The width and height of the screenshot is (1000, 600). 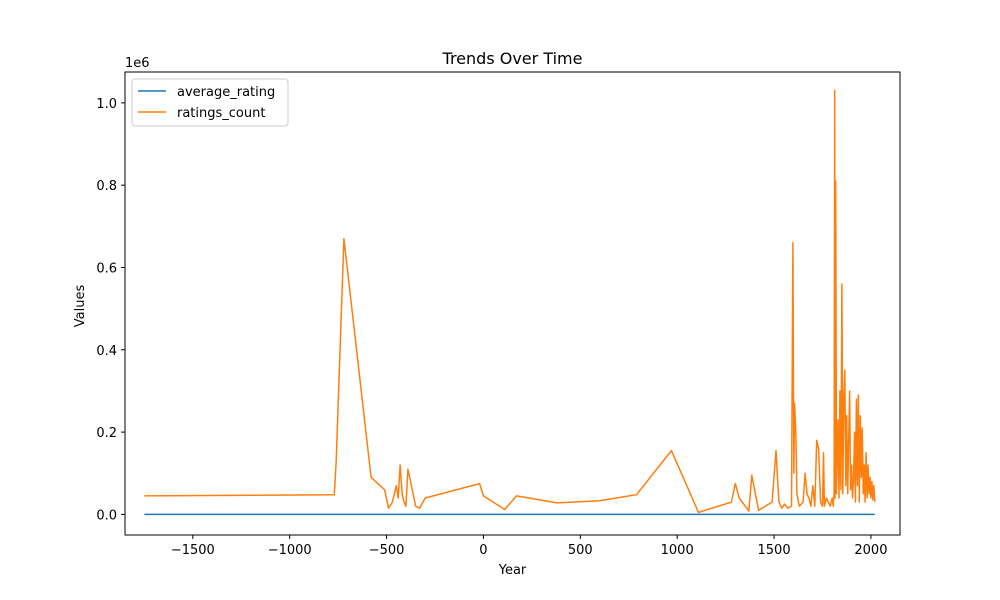 I want to click on legend: average_rating ratings_count, so click(x=210, y=102).